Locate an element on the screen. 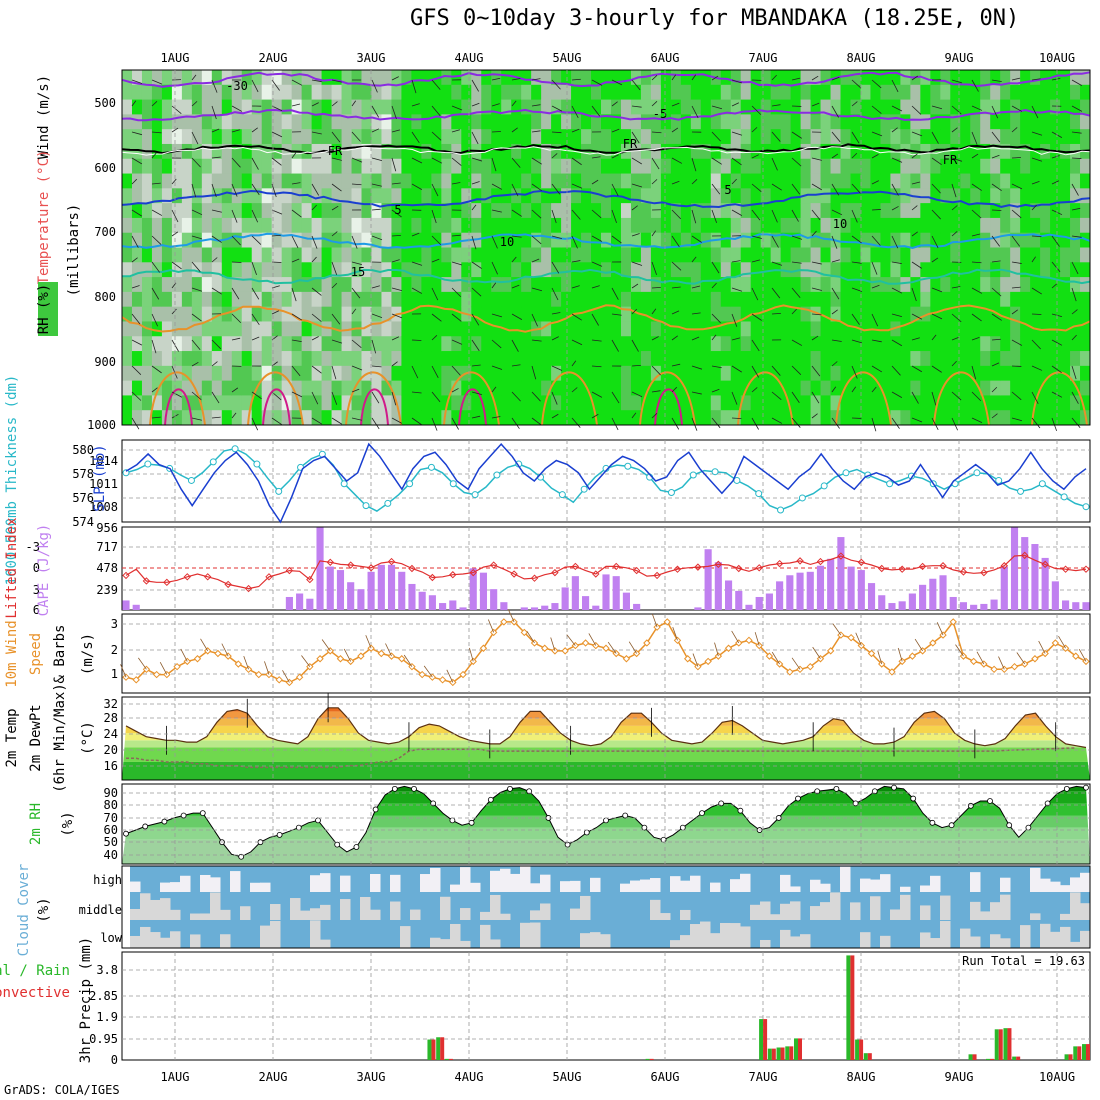 This screenshot has width=1100, height=1100. rh-point is located at coordinates (817, 791).